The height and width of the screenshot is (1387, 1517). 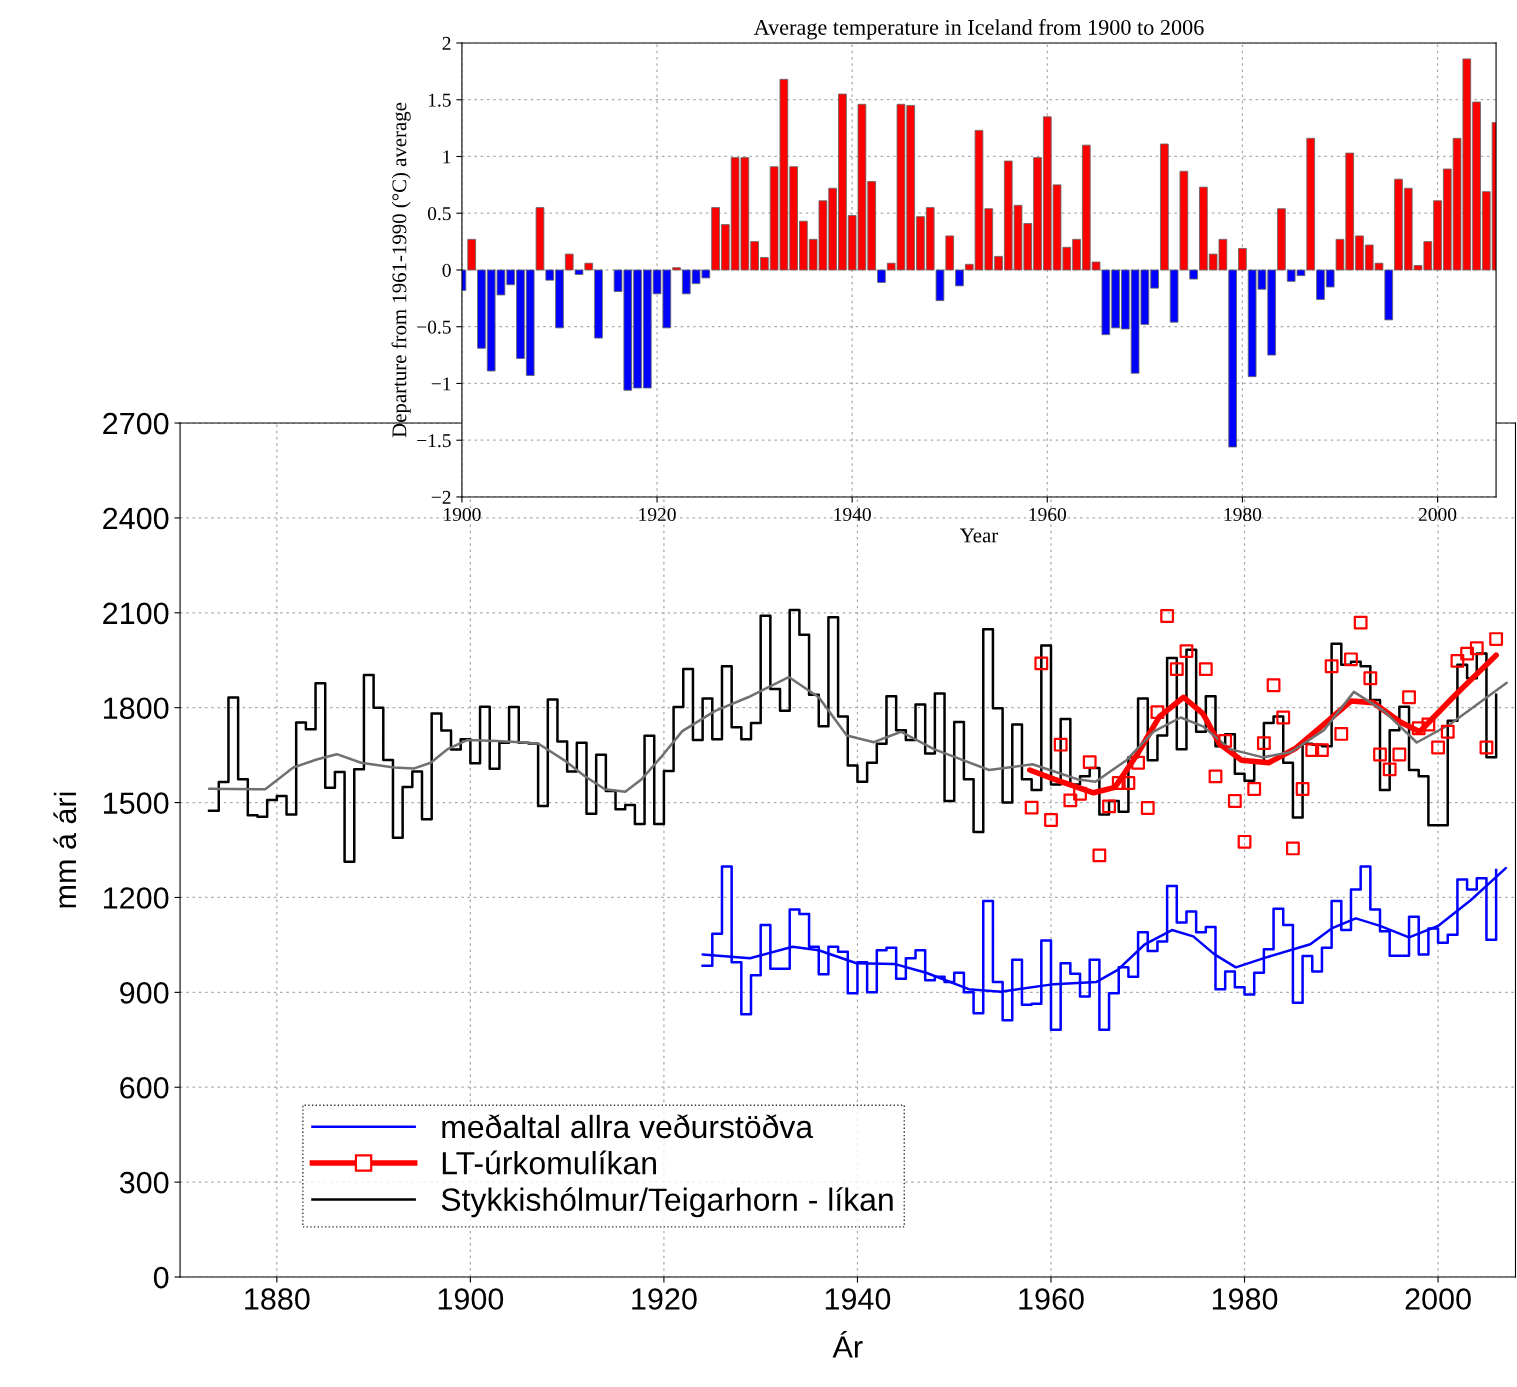 I want to click on y-axis-title: mm á ári, so click(x=65, y=850).